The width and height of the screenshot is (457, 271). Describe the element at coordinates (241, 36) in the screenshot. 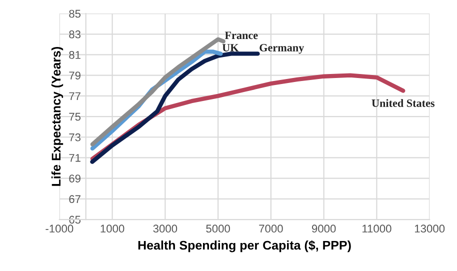

I see `series-label: France` at that location.